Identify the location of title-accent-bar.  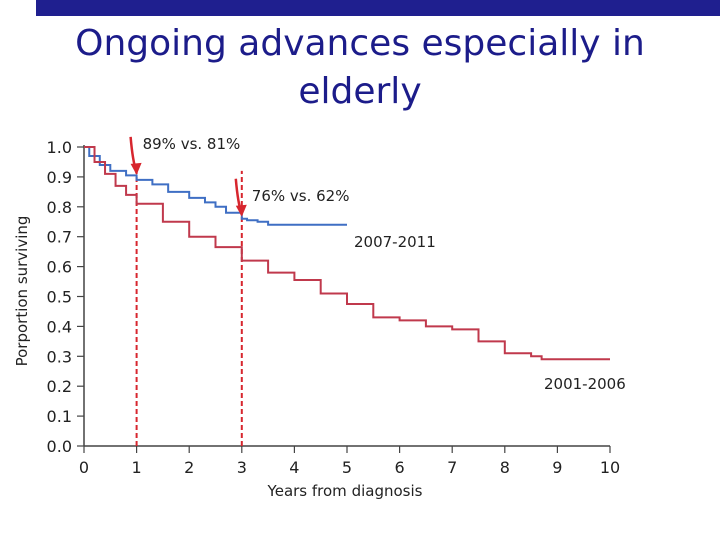
(378, 8).